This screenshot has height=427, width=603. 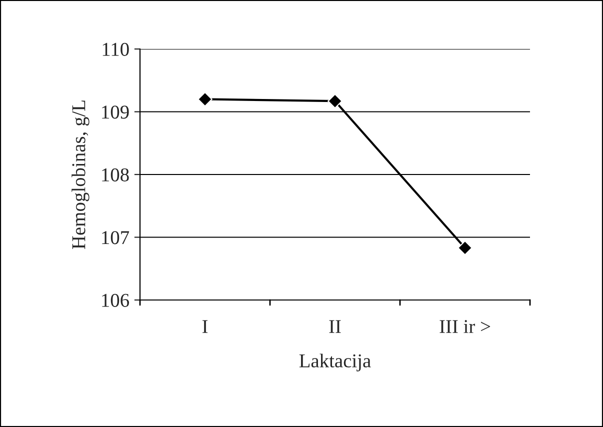 I want to click on y-tick-label: 107, so click(x=116, y=237).